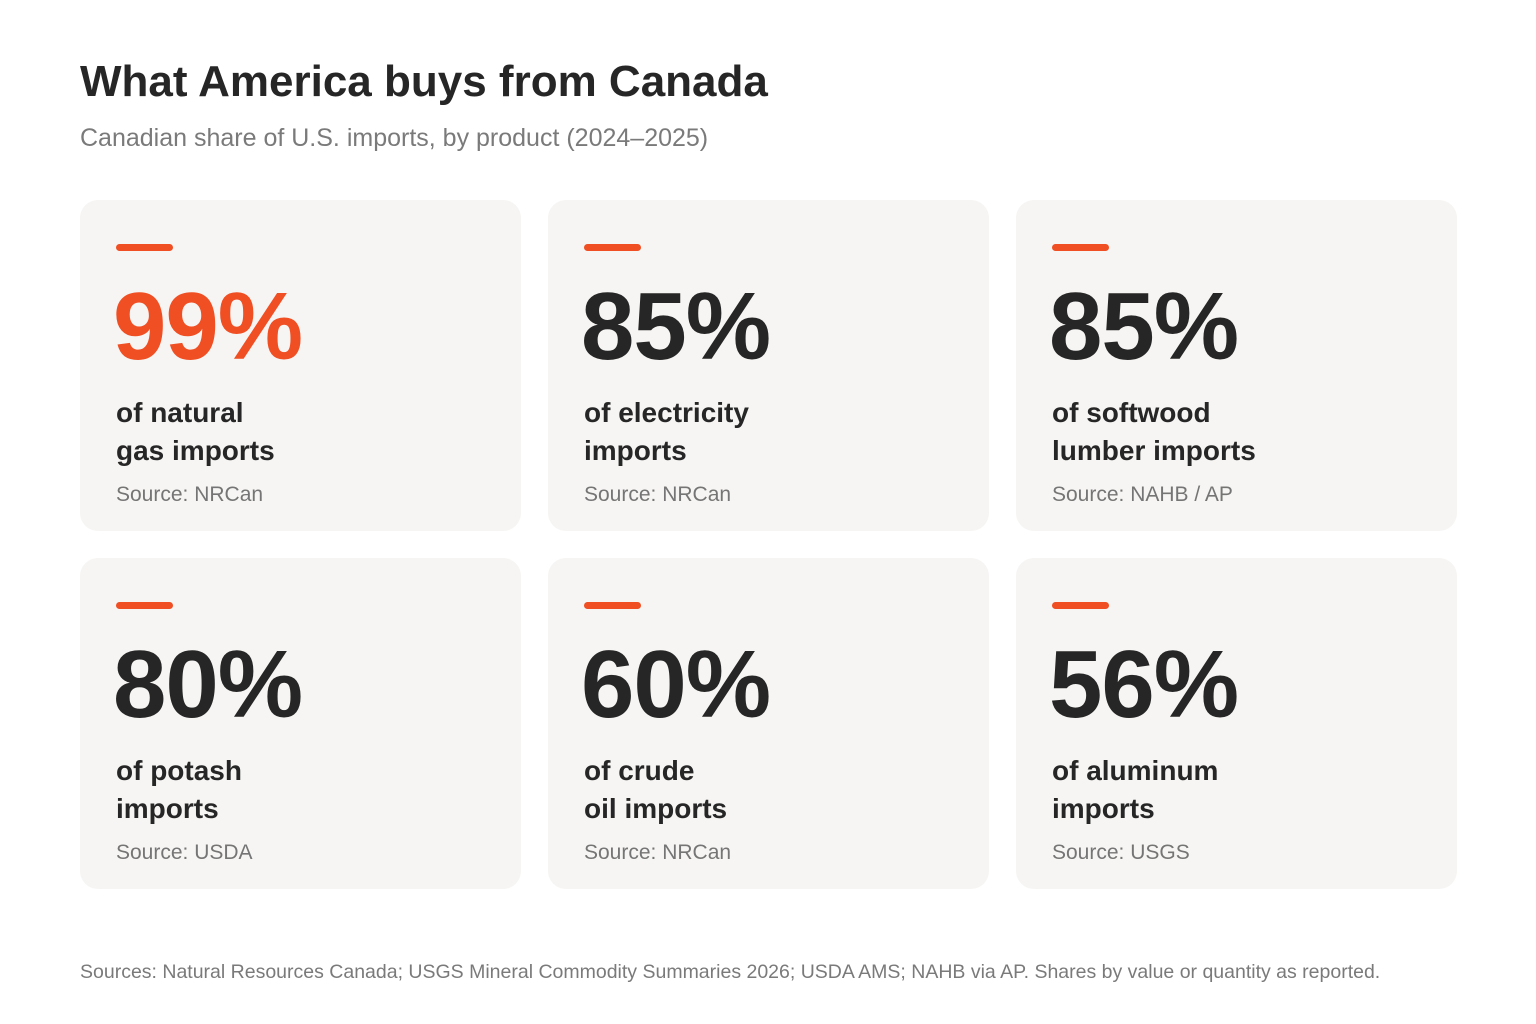 This screenshot has width=1536, height=1024. What do you see at coordinates (1144, 684) in the screenshot?
I see `stat-value: 56%` at bounding box center [1144, 684].